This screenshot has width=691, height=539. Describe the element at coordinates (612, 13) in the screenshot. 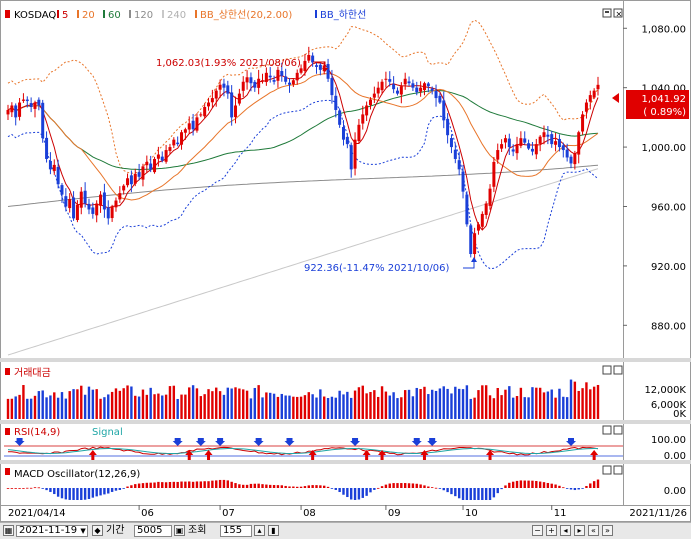

I see `panel-buttons: ×` at that location.